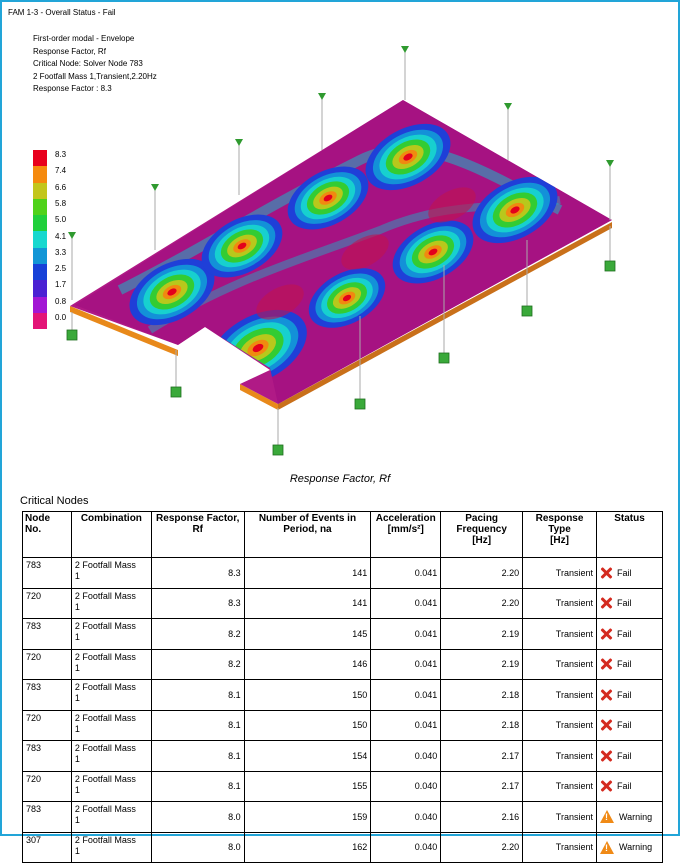  What do you see at coordinates (54, 501) in the screenshot?
I see `critical-nodes-title: Critical Nodes` at bounding box center [54, 501].